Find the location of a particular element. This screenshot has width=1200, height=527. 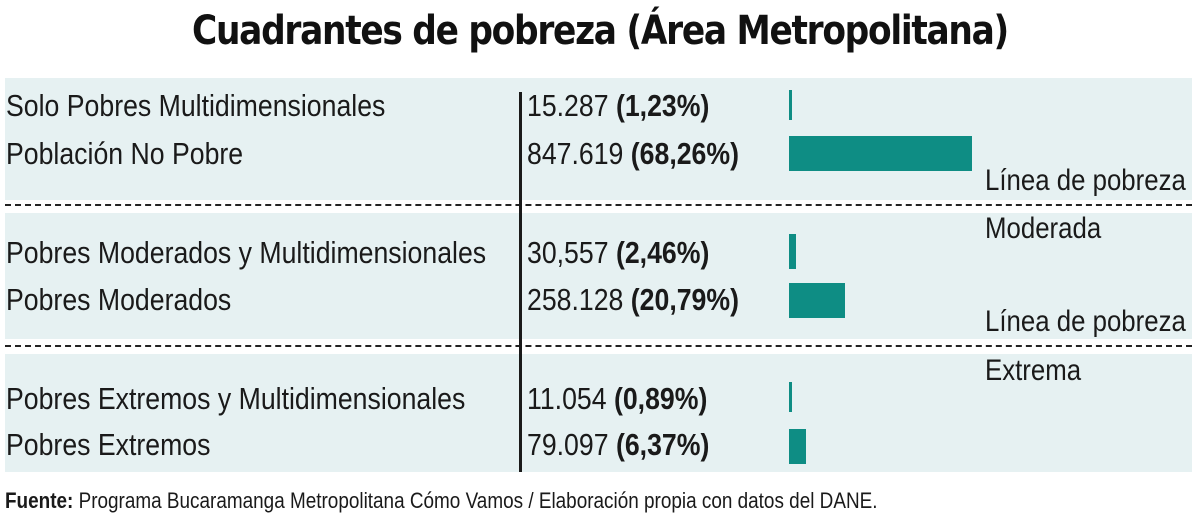

row-value: 79.097 (6,37%) is located at coordinates (618, 444).